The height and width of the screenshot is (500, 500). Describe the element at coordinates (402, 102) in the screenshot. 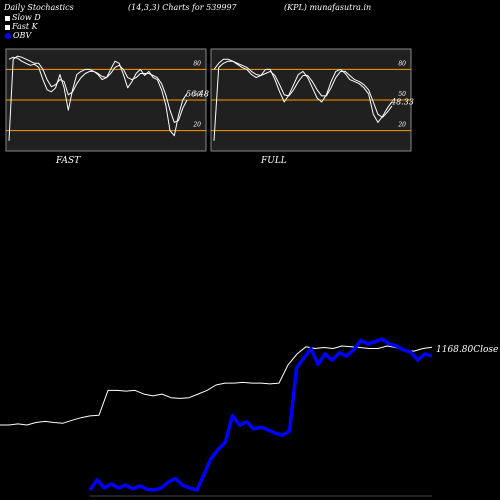

I see `full-last-value: 48.33` at that location.